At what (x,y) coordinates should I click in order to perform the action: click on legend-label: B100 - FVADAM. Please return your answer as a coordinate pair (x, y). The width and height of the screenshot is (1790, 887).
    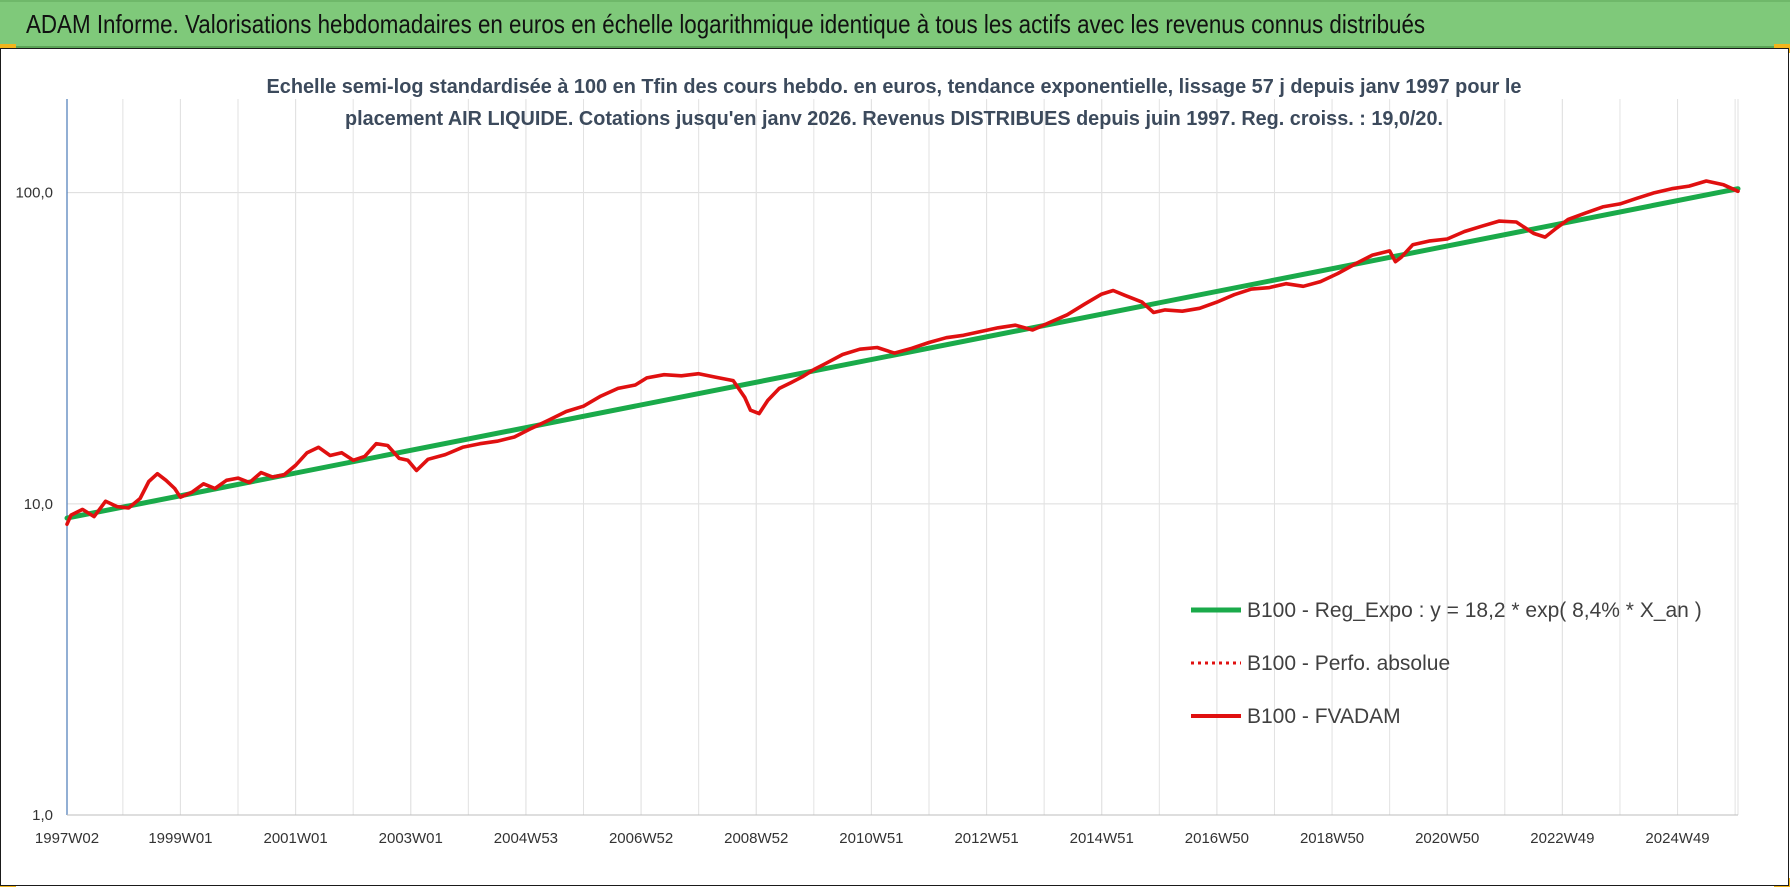
    Looking at the image, I should click on (1324, 716).